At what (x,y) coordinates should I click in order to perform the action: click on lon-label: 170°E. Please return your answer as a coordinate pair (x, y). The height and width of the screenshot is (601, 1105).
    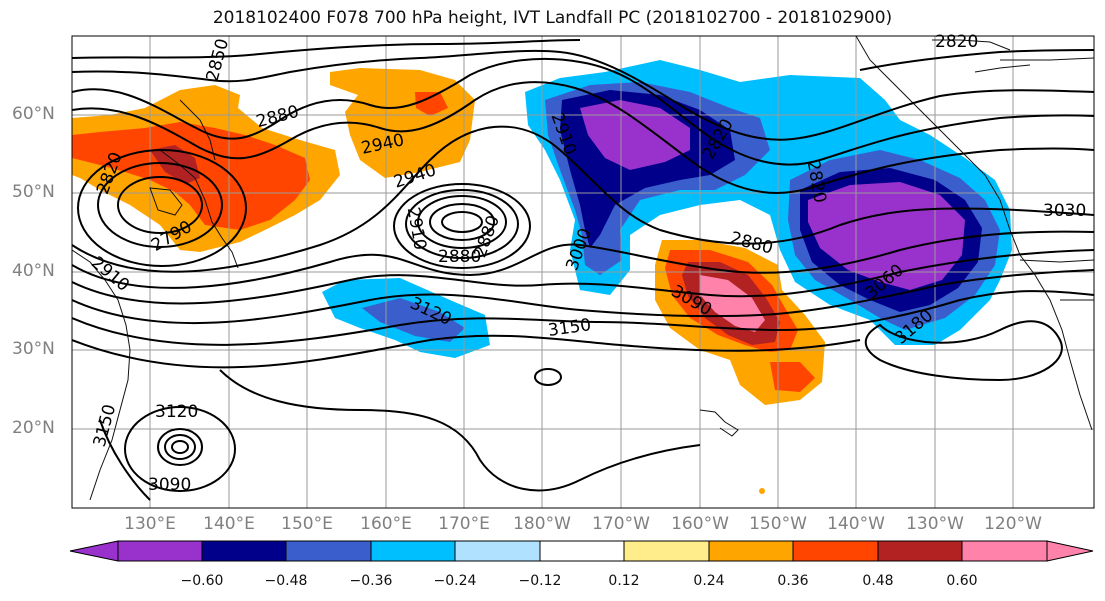
    Looking at the image, I should click on (464, 524).